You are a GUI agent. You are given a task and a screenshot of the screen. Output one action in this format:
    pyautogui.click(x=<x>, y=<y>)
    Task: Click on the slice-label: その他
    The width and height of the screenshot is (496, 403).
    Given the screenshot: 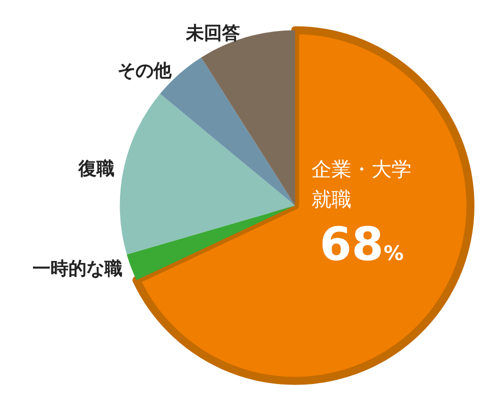 What is the action you would take?
    pyautogui.click(x=145, y=71)
    